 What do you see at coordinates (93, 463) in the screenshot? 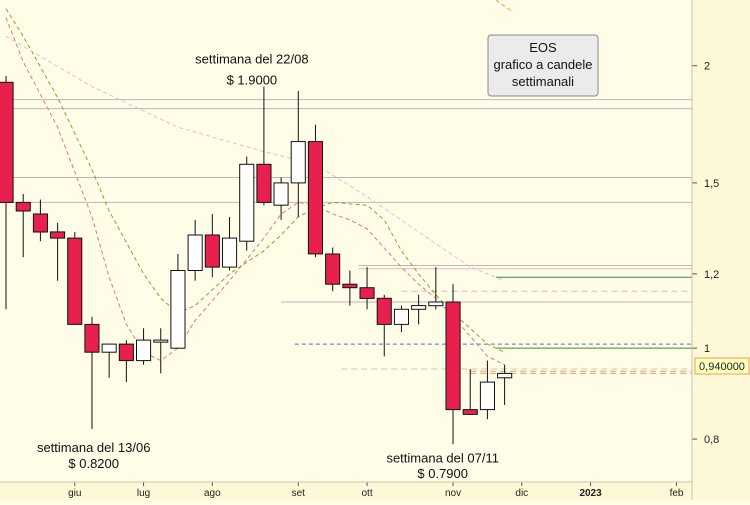
I see `annotation-3: $ 0.8200` at bounding box center [93, 463].